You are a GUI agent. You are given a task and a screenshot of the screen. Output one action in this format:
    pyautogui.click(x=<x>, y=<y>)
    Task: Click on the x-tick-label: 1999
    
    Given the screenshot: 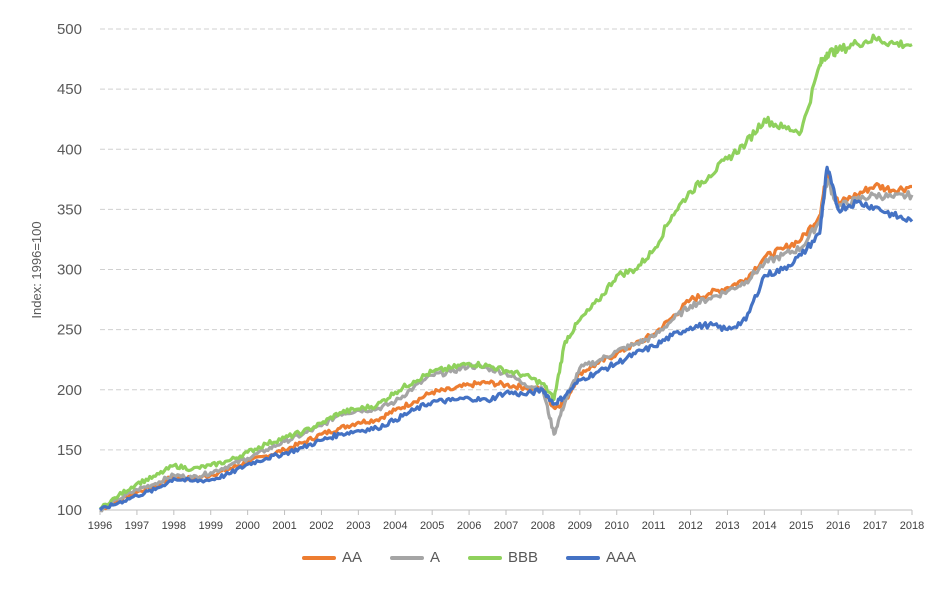 What is the action you would take?
    pyautogui.click(x=210, y=526)
    